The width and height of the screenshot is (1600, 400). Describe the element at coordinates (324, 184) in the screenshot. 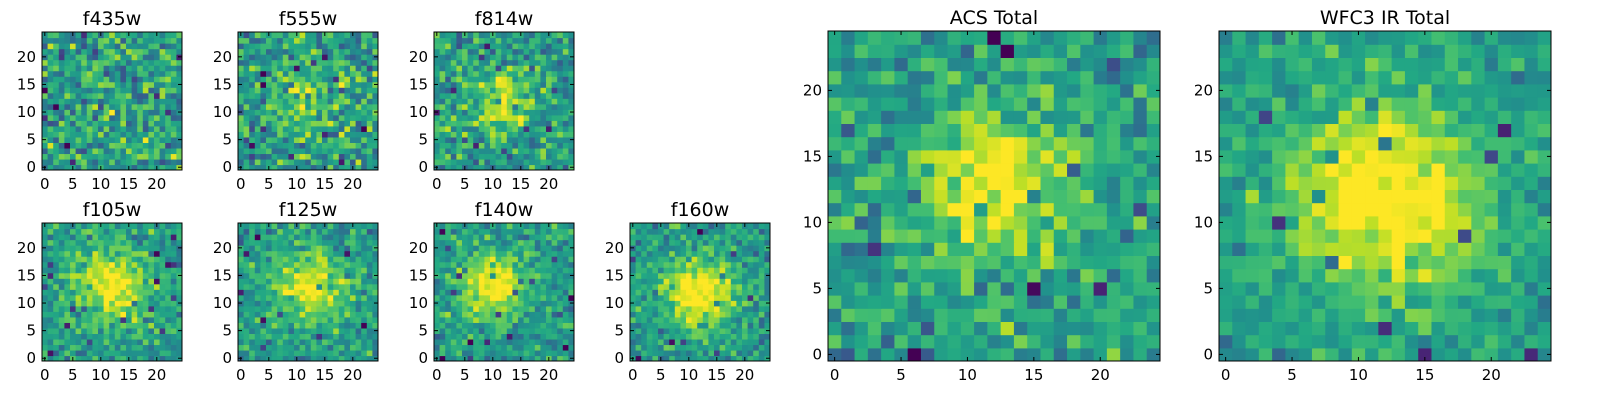

I see `x-tick-label: 15` at that location.